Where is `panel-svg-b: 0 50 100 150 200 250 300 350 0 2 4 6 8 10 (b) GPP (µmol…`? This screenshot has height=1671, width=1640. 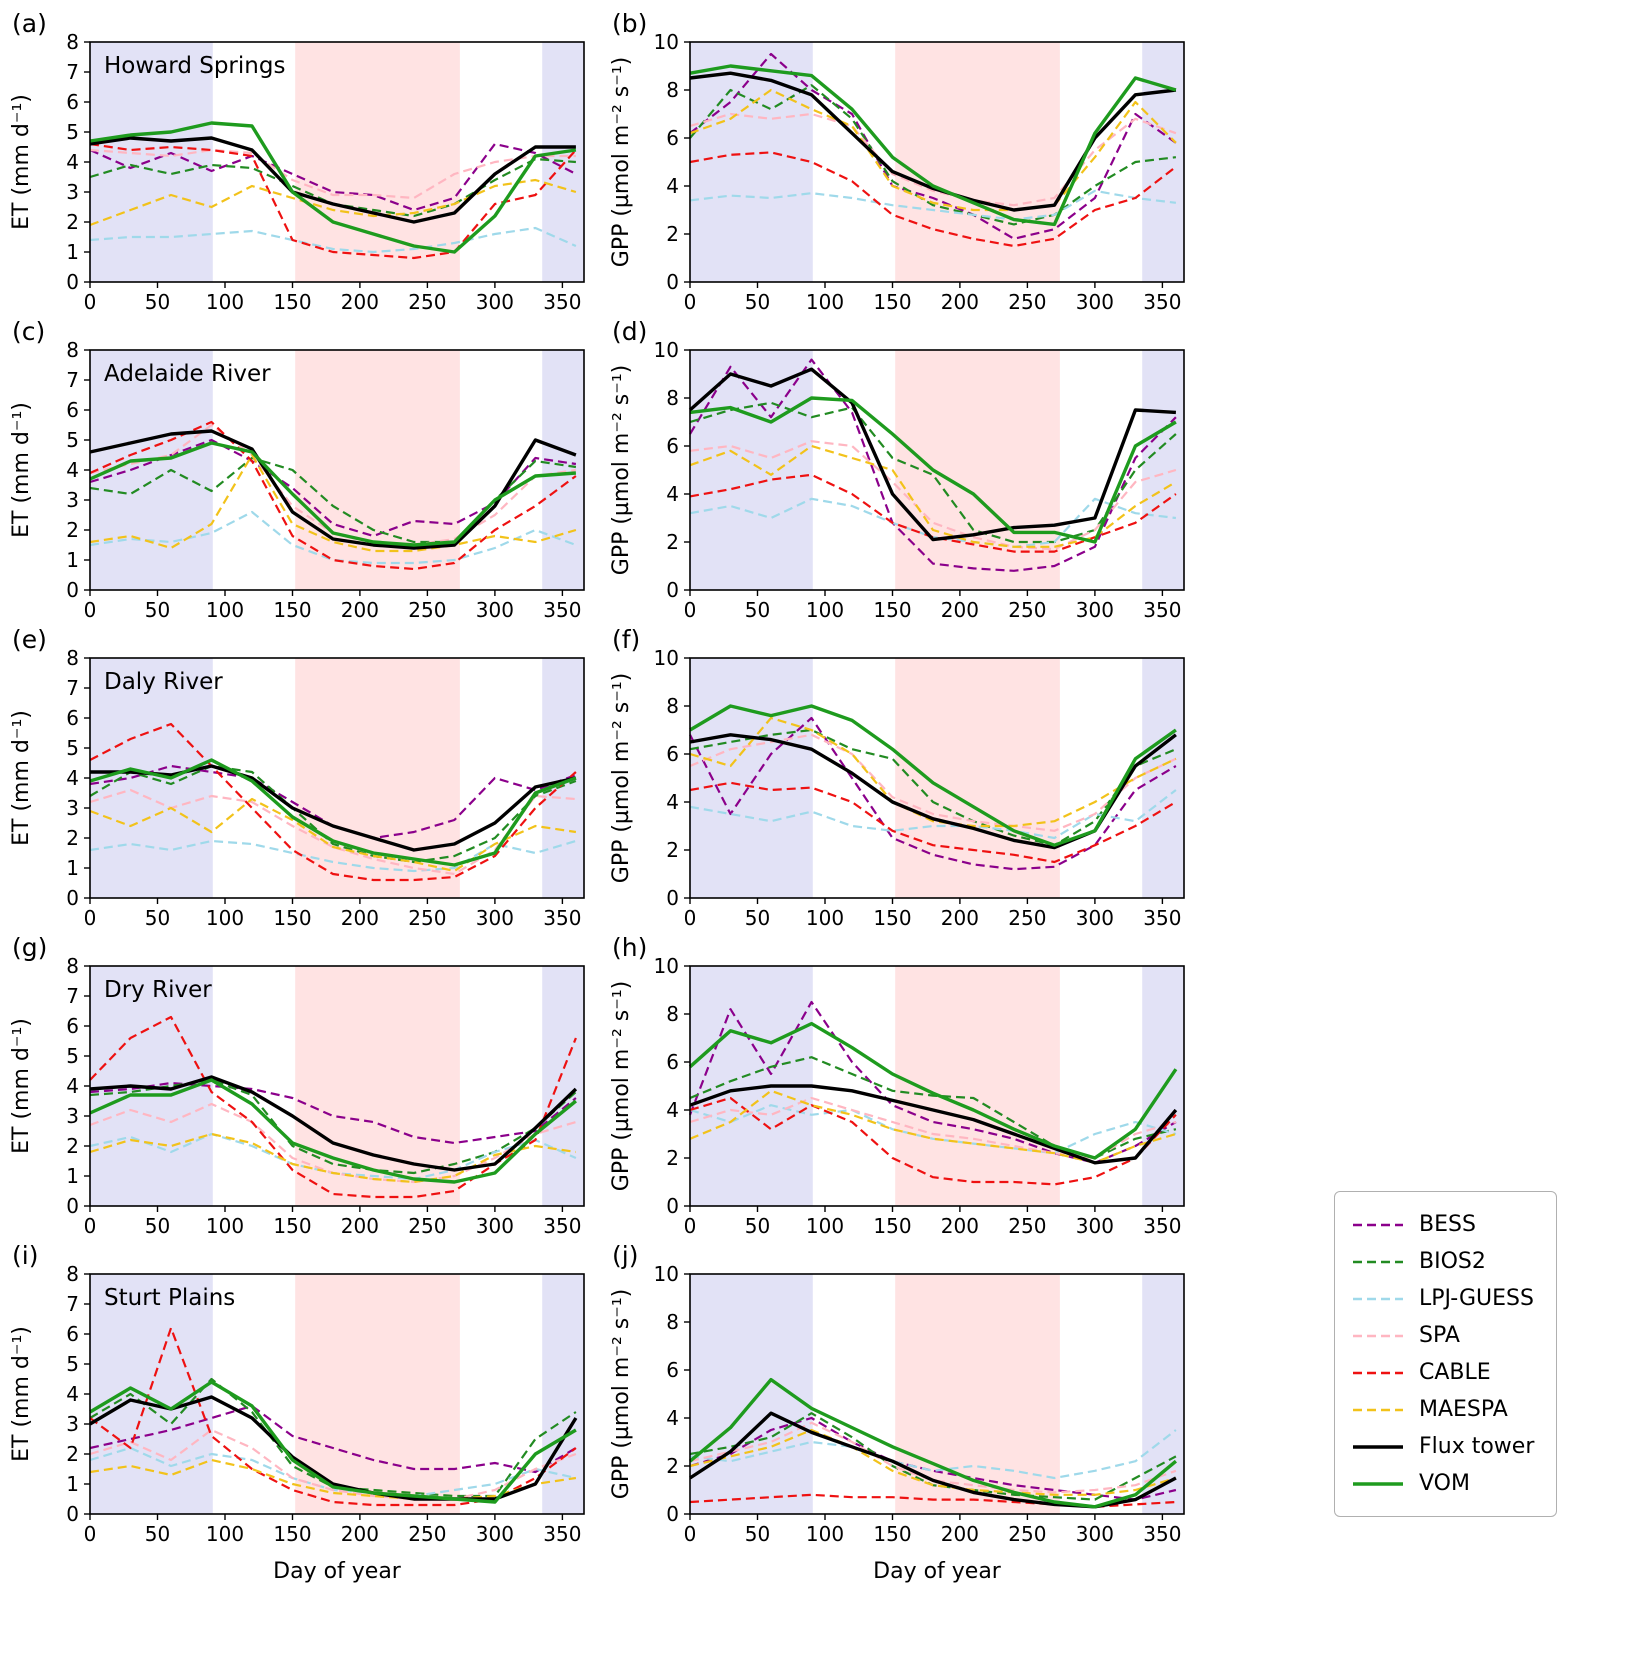
panel-svg-b: 0 50 100 150 200 250 300 350 0 2 4 6 8 10 (b) GPP (µmol… is located at coordinates (897, 161).